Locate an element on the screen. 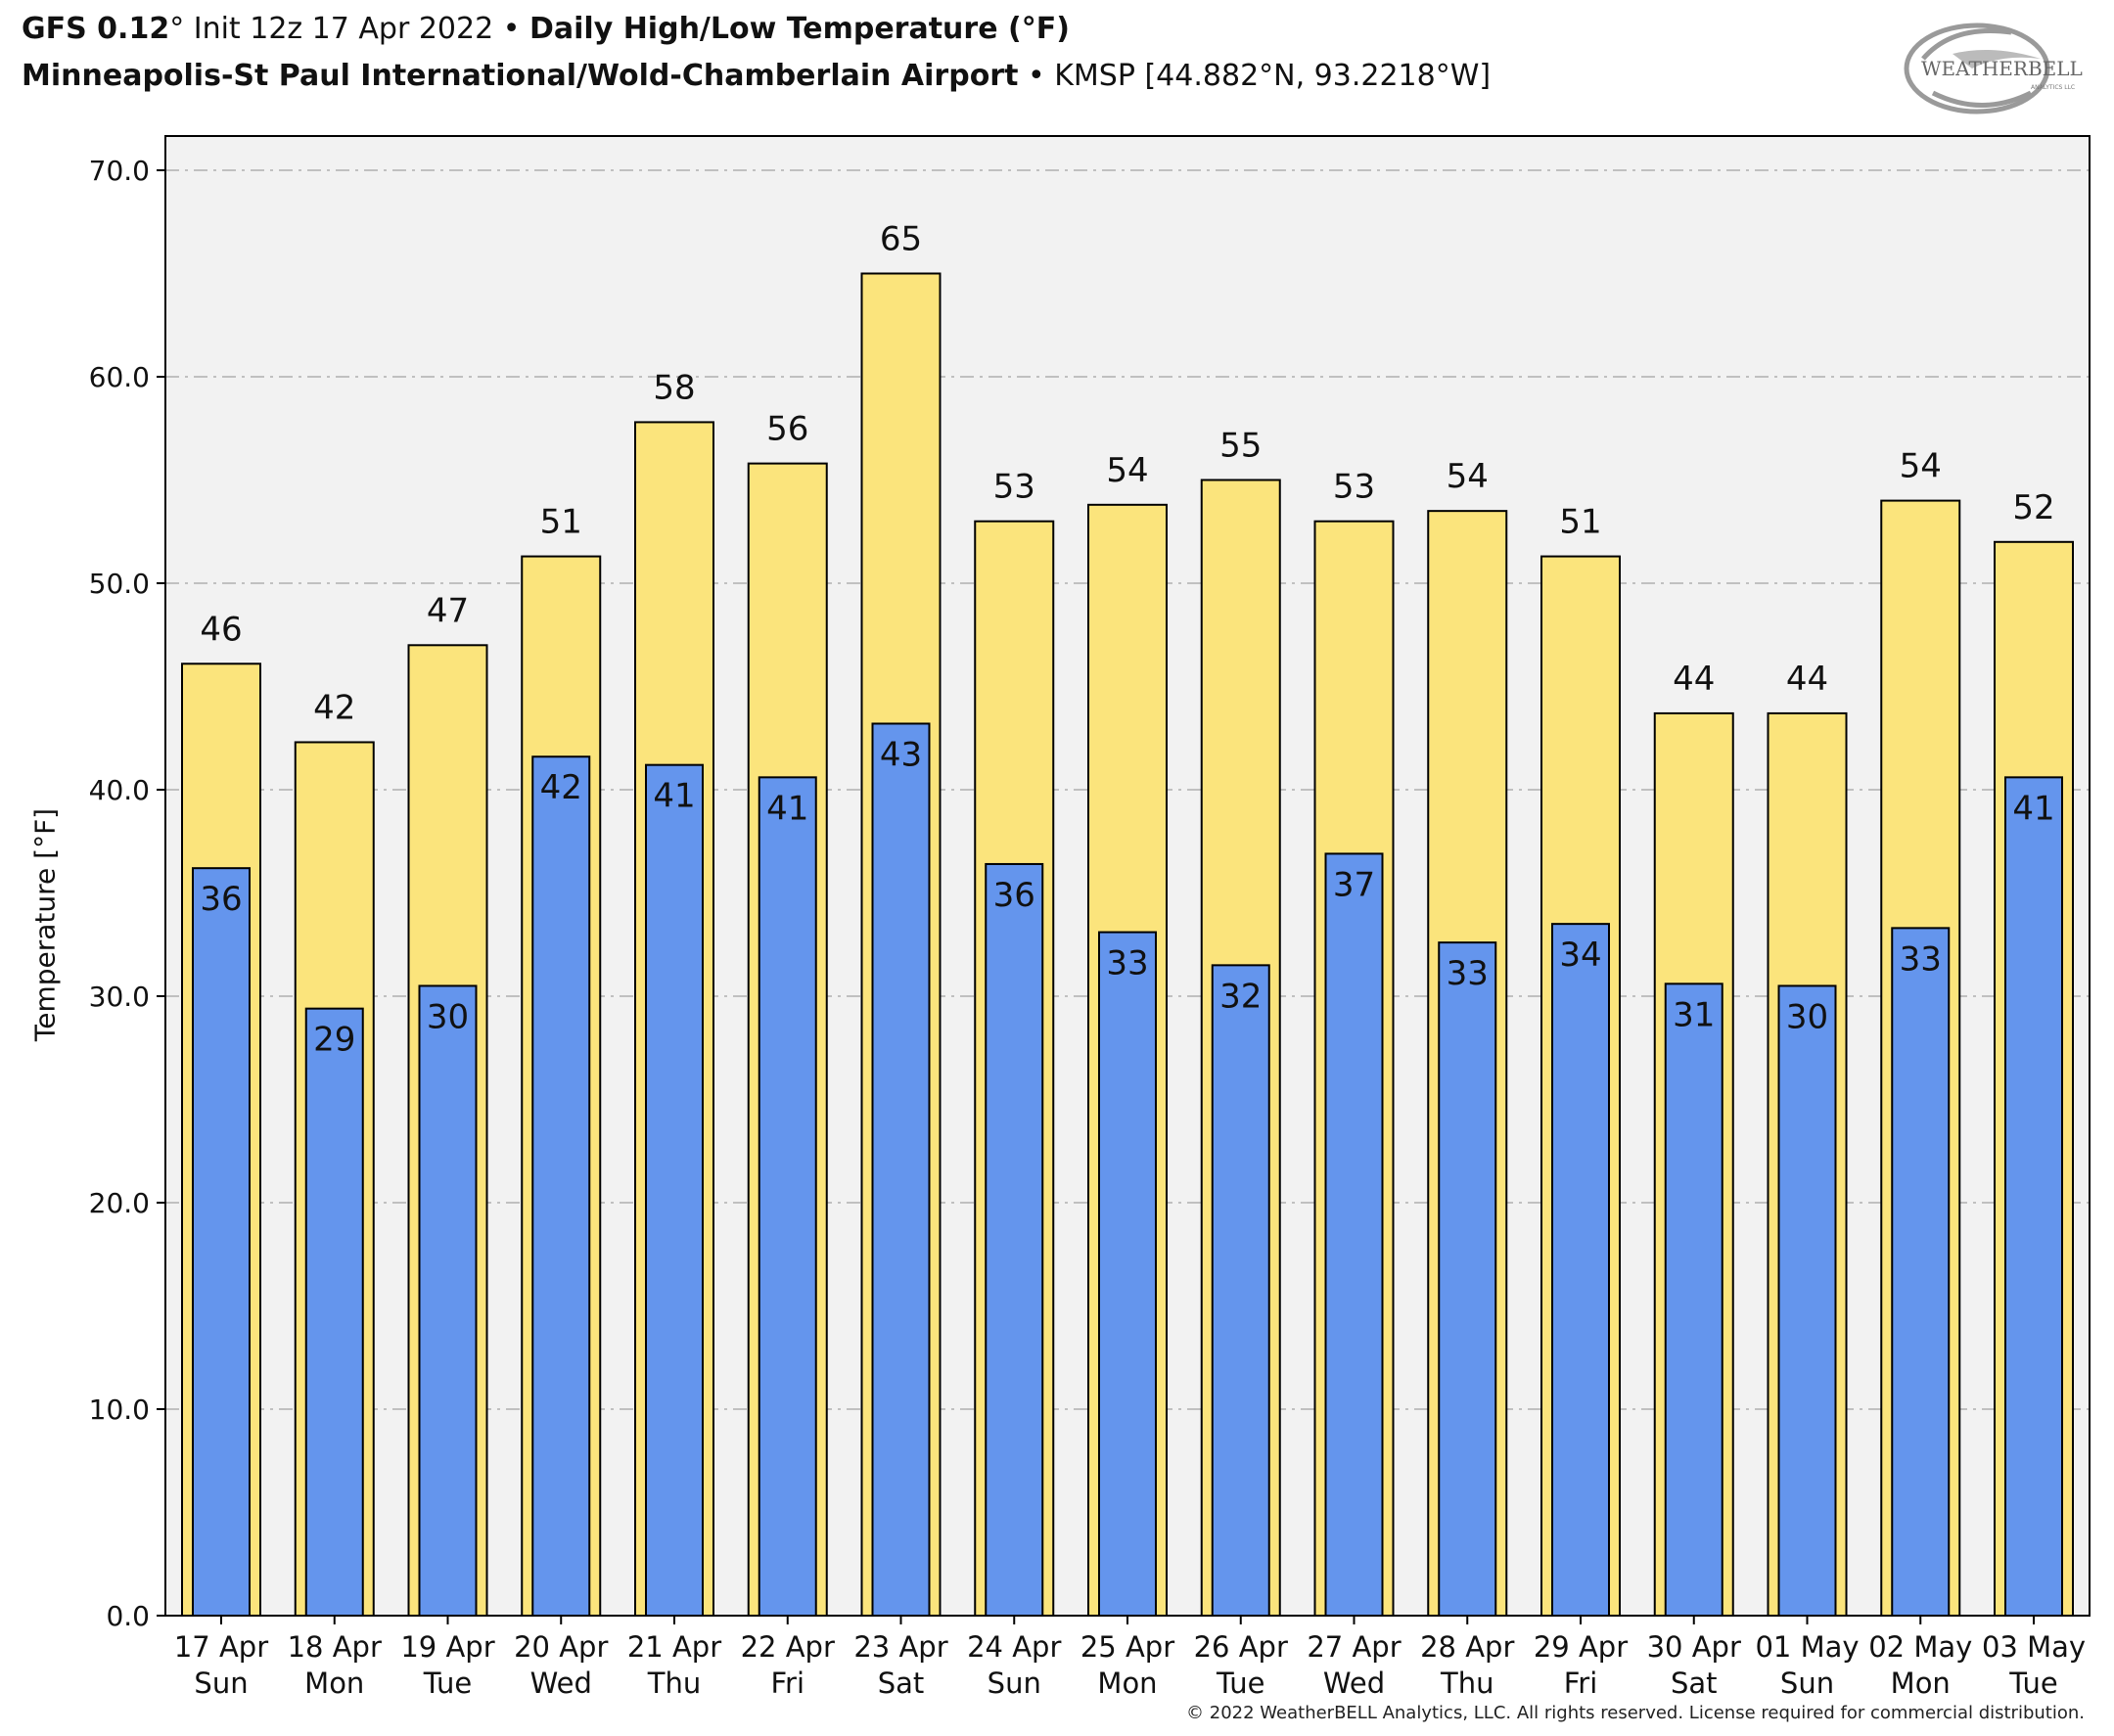  y-tick-label: 0.0 is located at coordinates (128, 1616).